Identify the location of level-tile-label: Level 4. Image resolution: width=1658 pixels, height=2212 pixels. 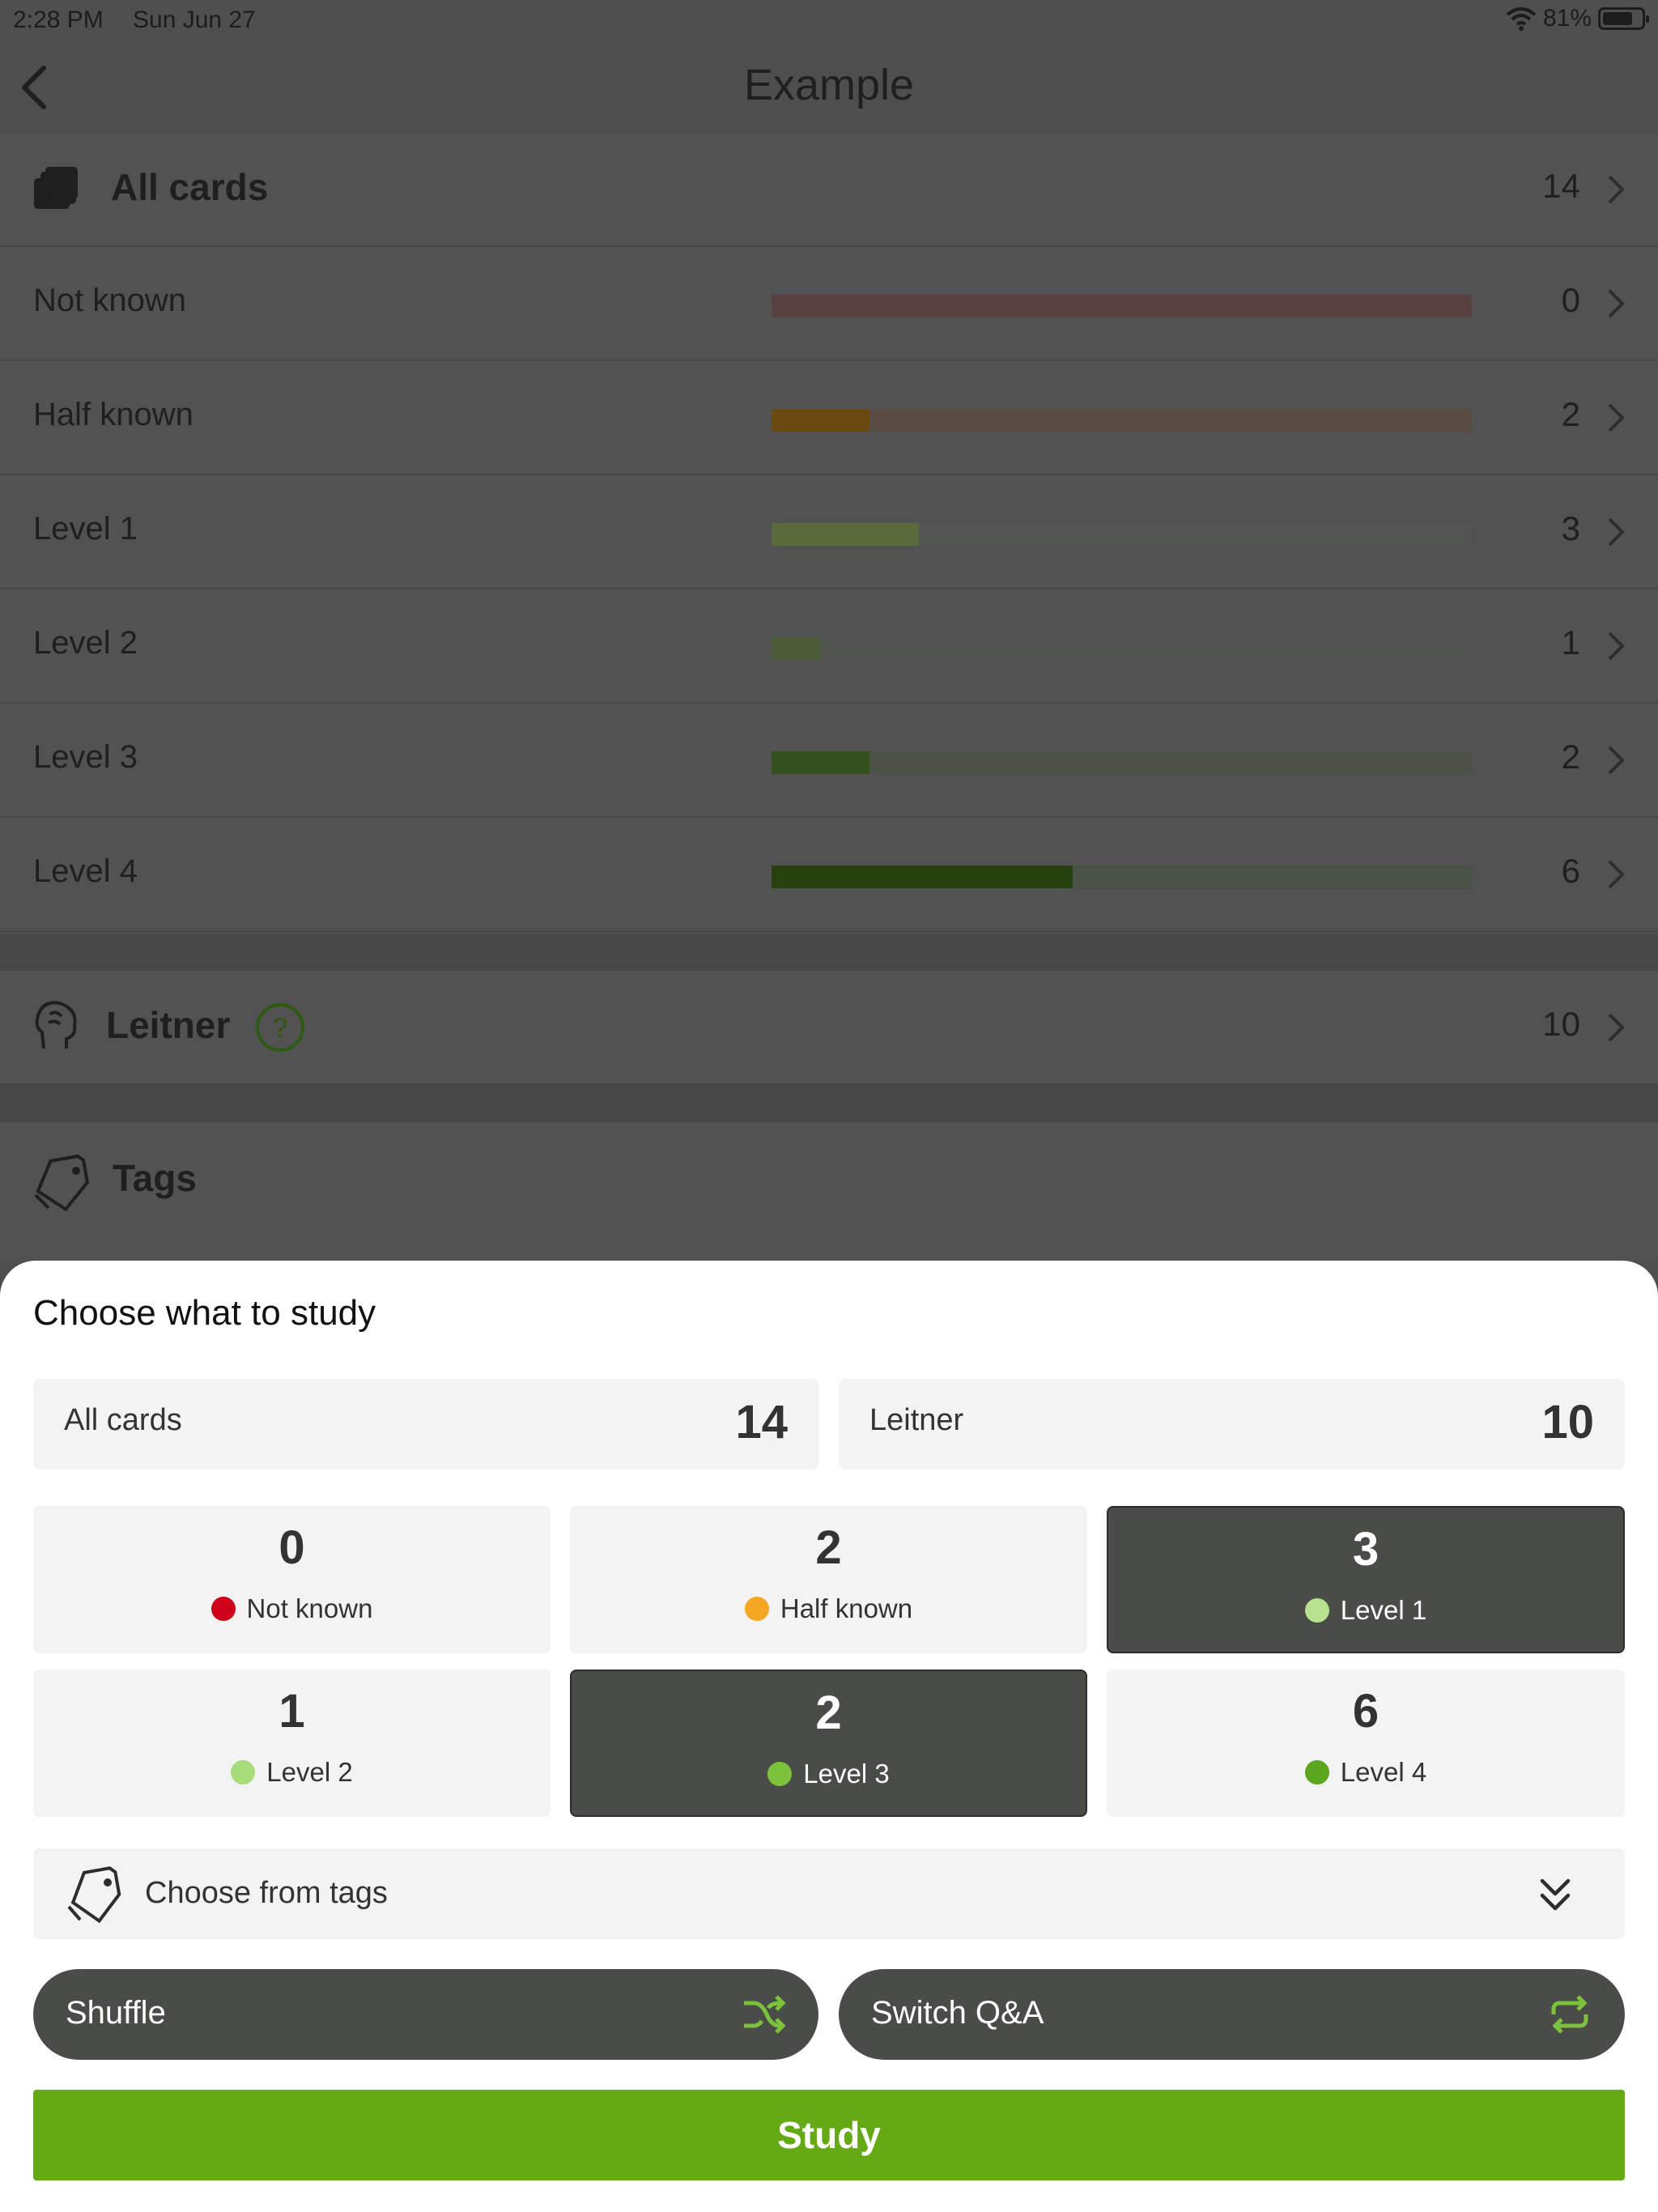
(1383, 1772).